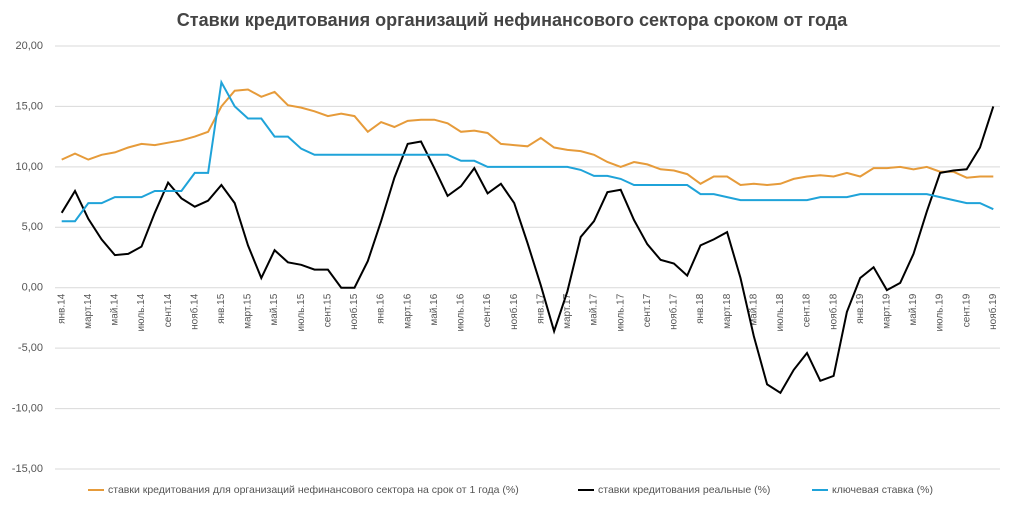 This screenshot has height=515, width=1024. What do you see at coordinates (221, 308) in the screenshot?
I see `x-tick-label: янв.15` at bounding box center [221, 308].